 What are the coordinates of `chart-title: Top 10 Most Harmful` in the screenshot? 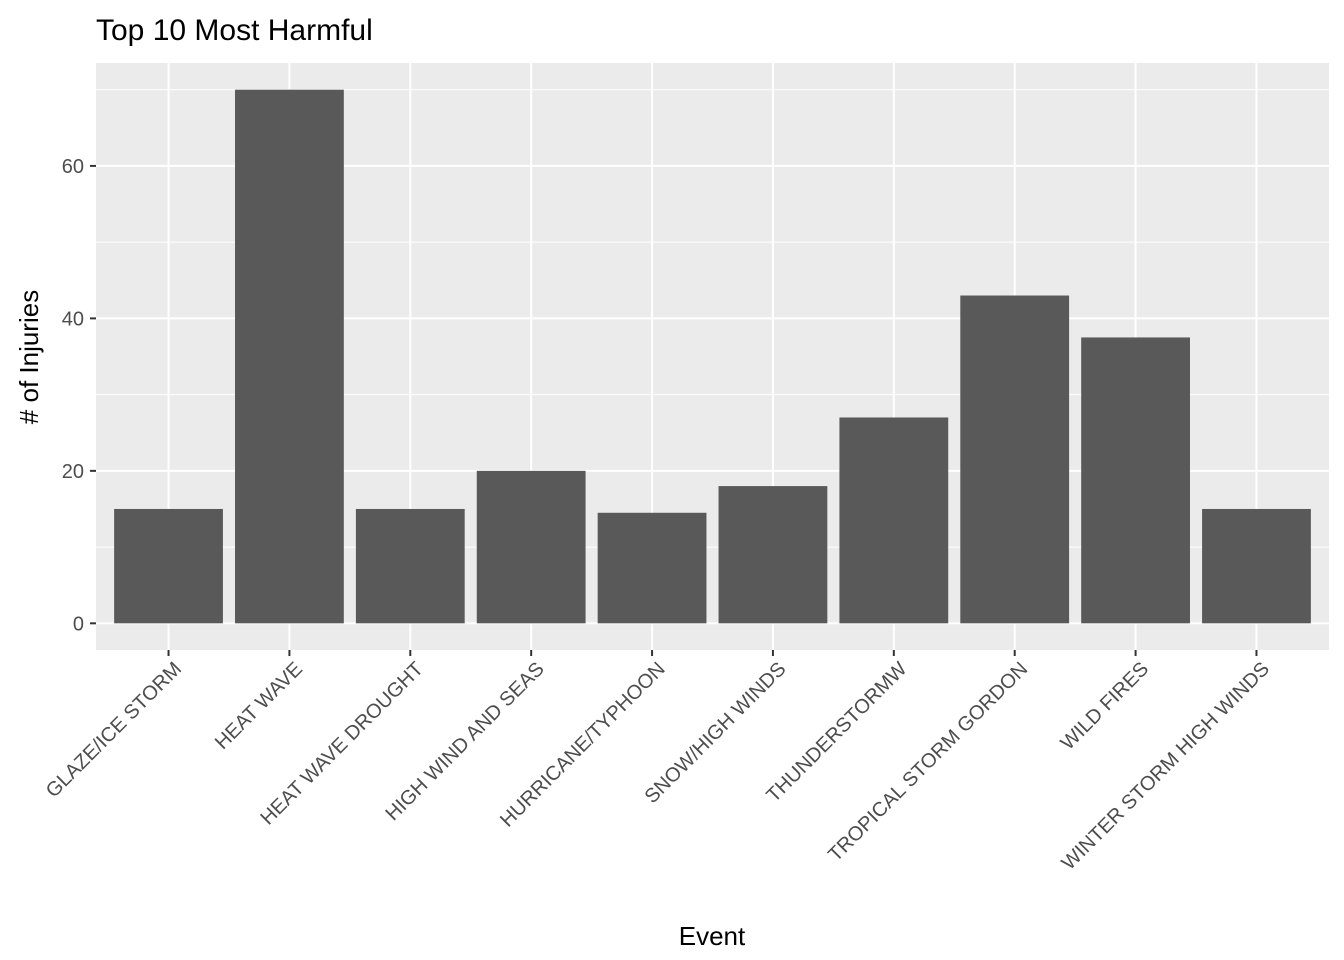 It's located at (234, 30).